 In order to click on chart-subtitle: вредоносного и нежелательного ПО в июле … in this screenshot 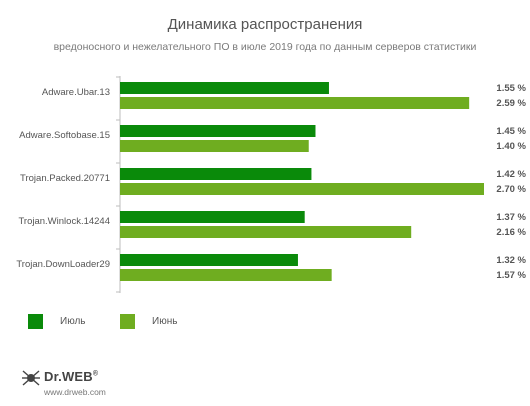, I will do `click(265, 47)`.